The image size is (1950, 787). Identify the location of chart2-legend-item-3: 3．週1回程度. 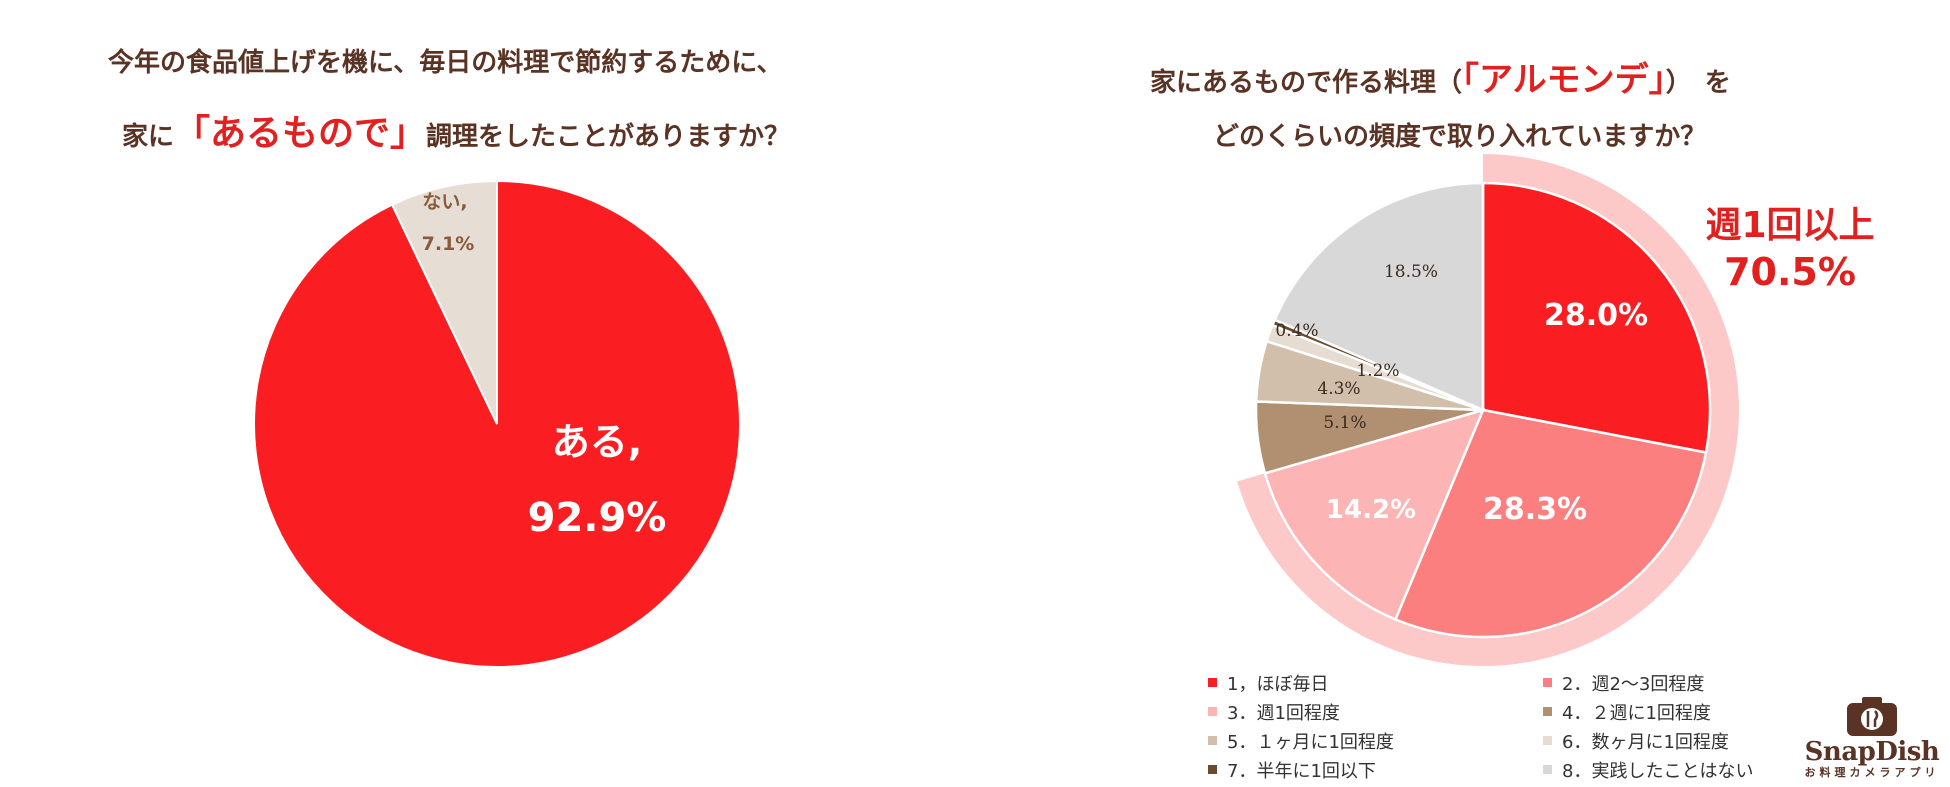
(1375, 711).